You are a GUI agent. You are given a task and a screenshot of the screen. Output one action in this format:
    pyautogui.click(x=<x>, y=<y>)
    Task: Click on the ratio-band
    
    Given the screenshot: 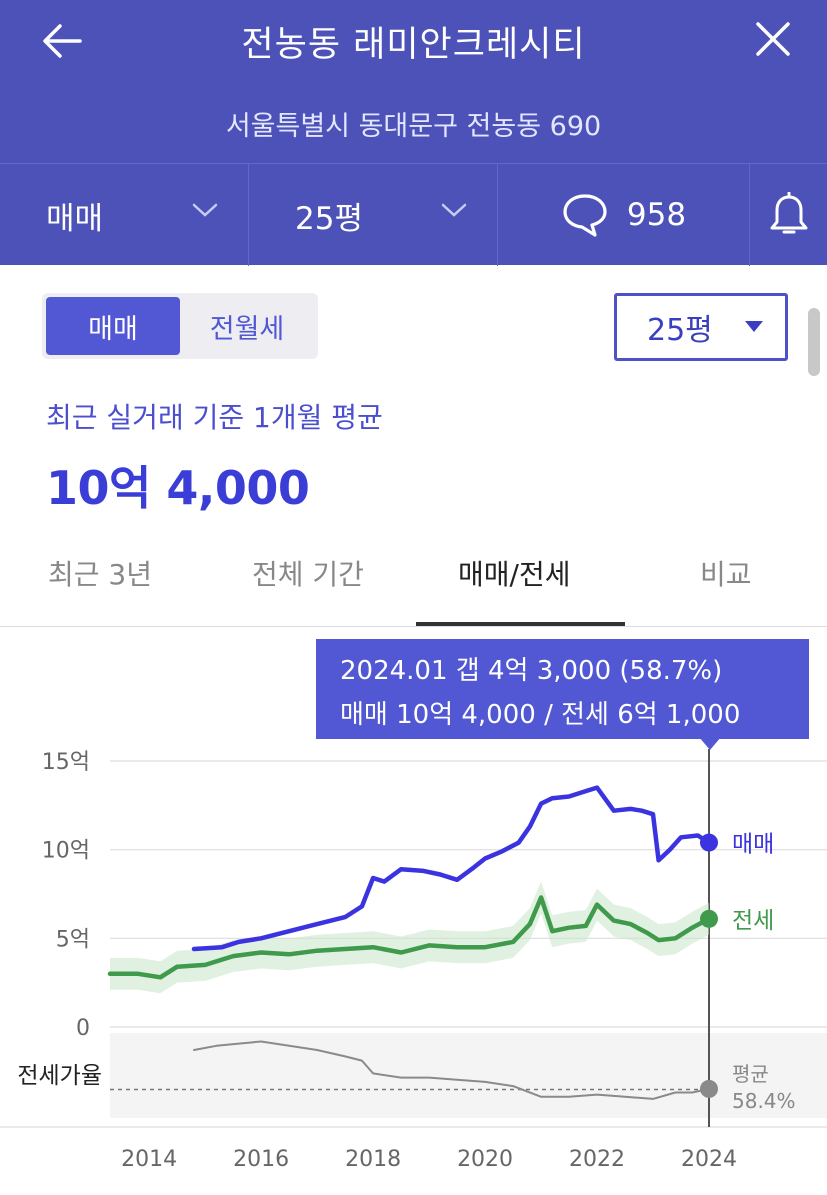 What is the action you would take?
    pyautogui.click(x=468, y=1075)
    